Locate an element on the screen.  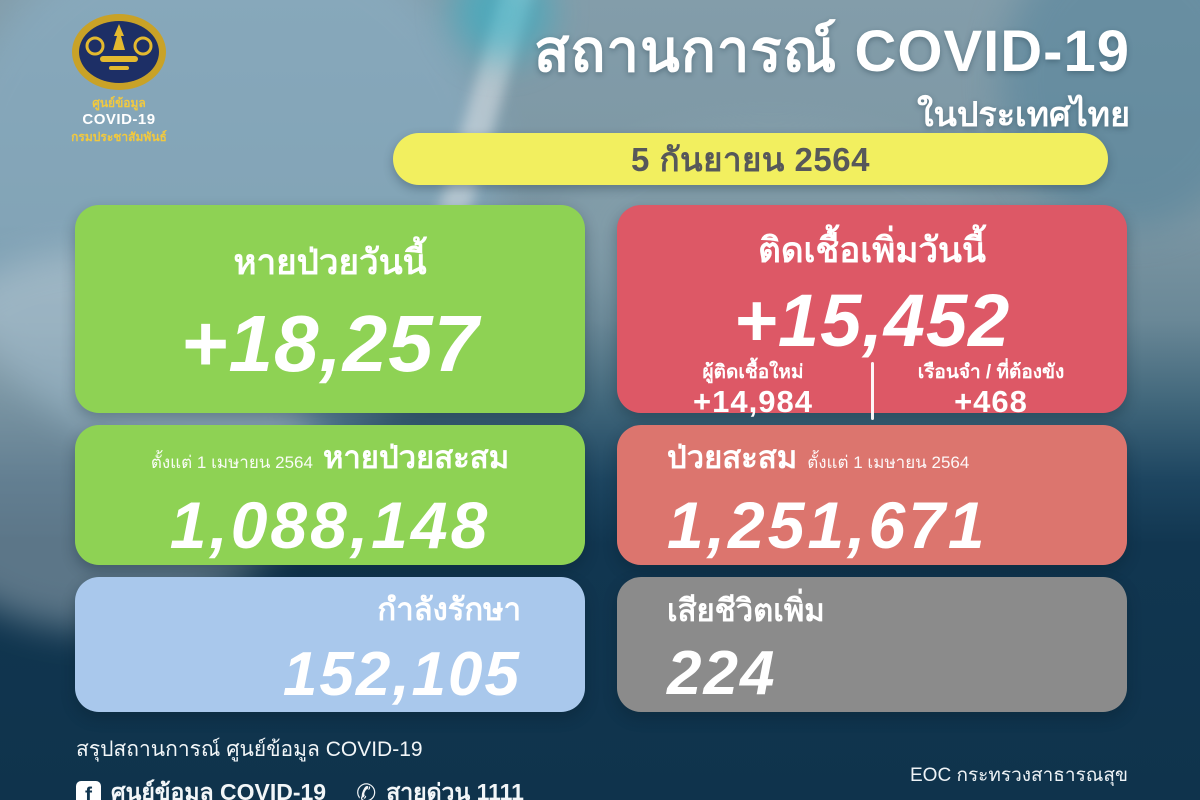
breakdown-divider is located at coordinates (872, 391).